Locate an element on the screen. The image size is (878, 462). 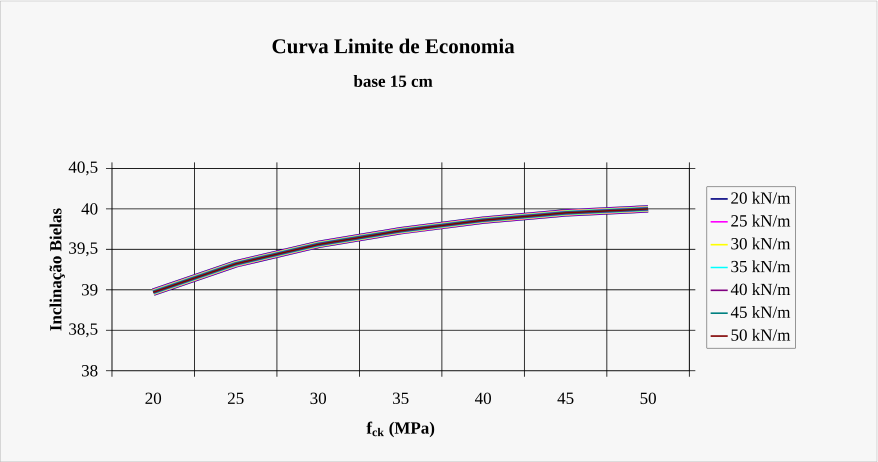
y-axis-title: Inclinação Bielas is located at coordinates (57, 269).